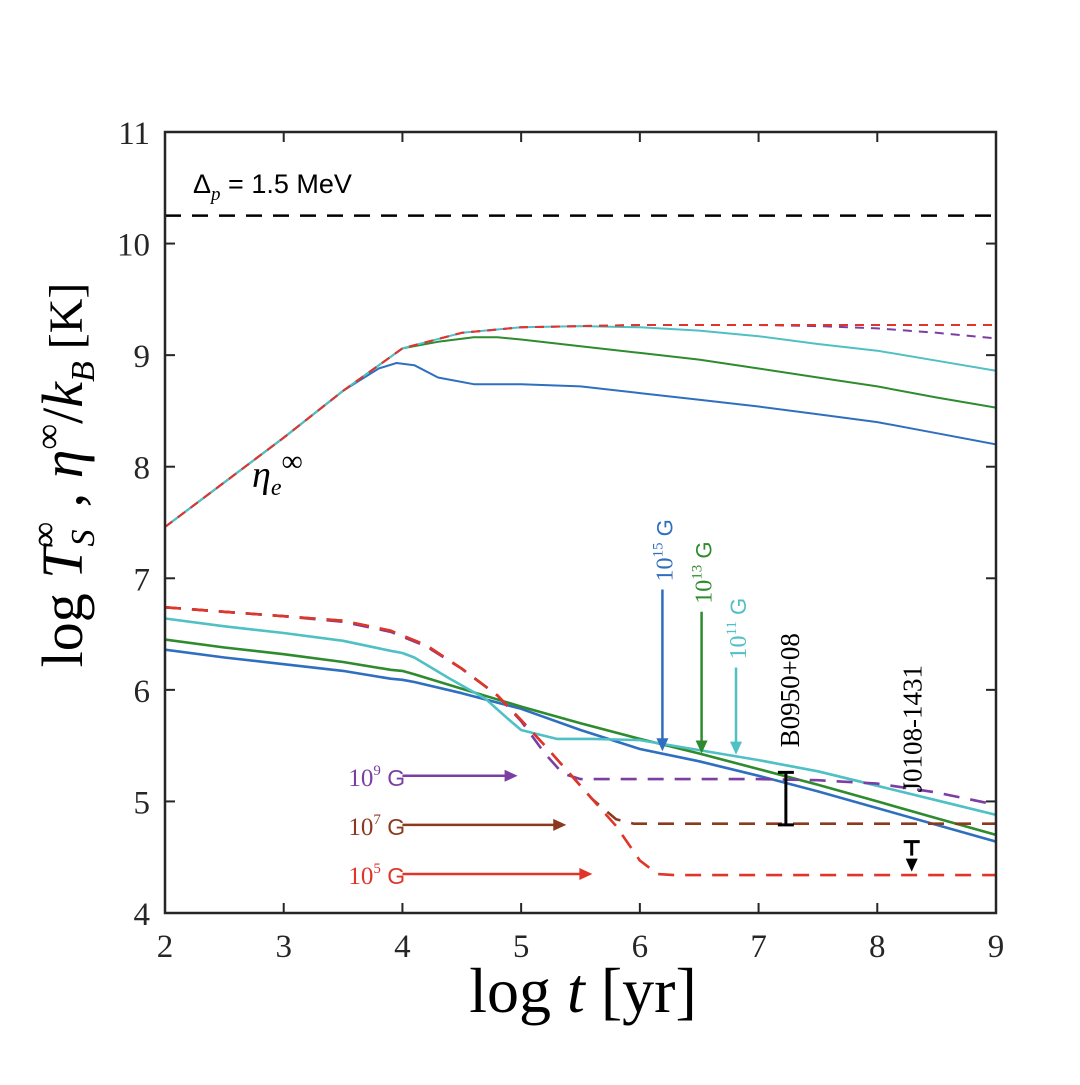  I want to click on y-tick-label: 10, so click(133, 246).